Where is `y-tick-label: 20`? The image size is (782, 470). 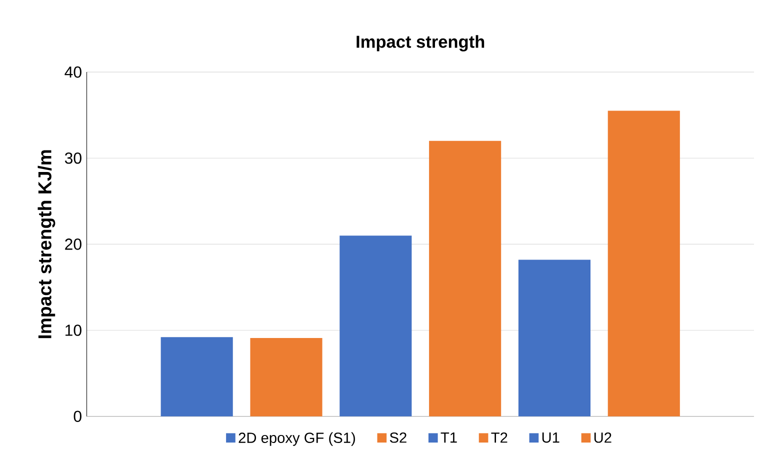
y-tick-label: 20 is located at coordinates (73, 244).